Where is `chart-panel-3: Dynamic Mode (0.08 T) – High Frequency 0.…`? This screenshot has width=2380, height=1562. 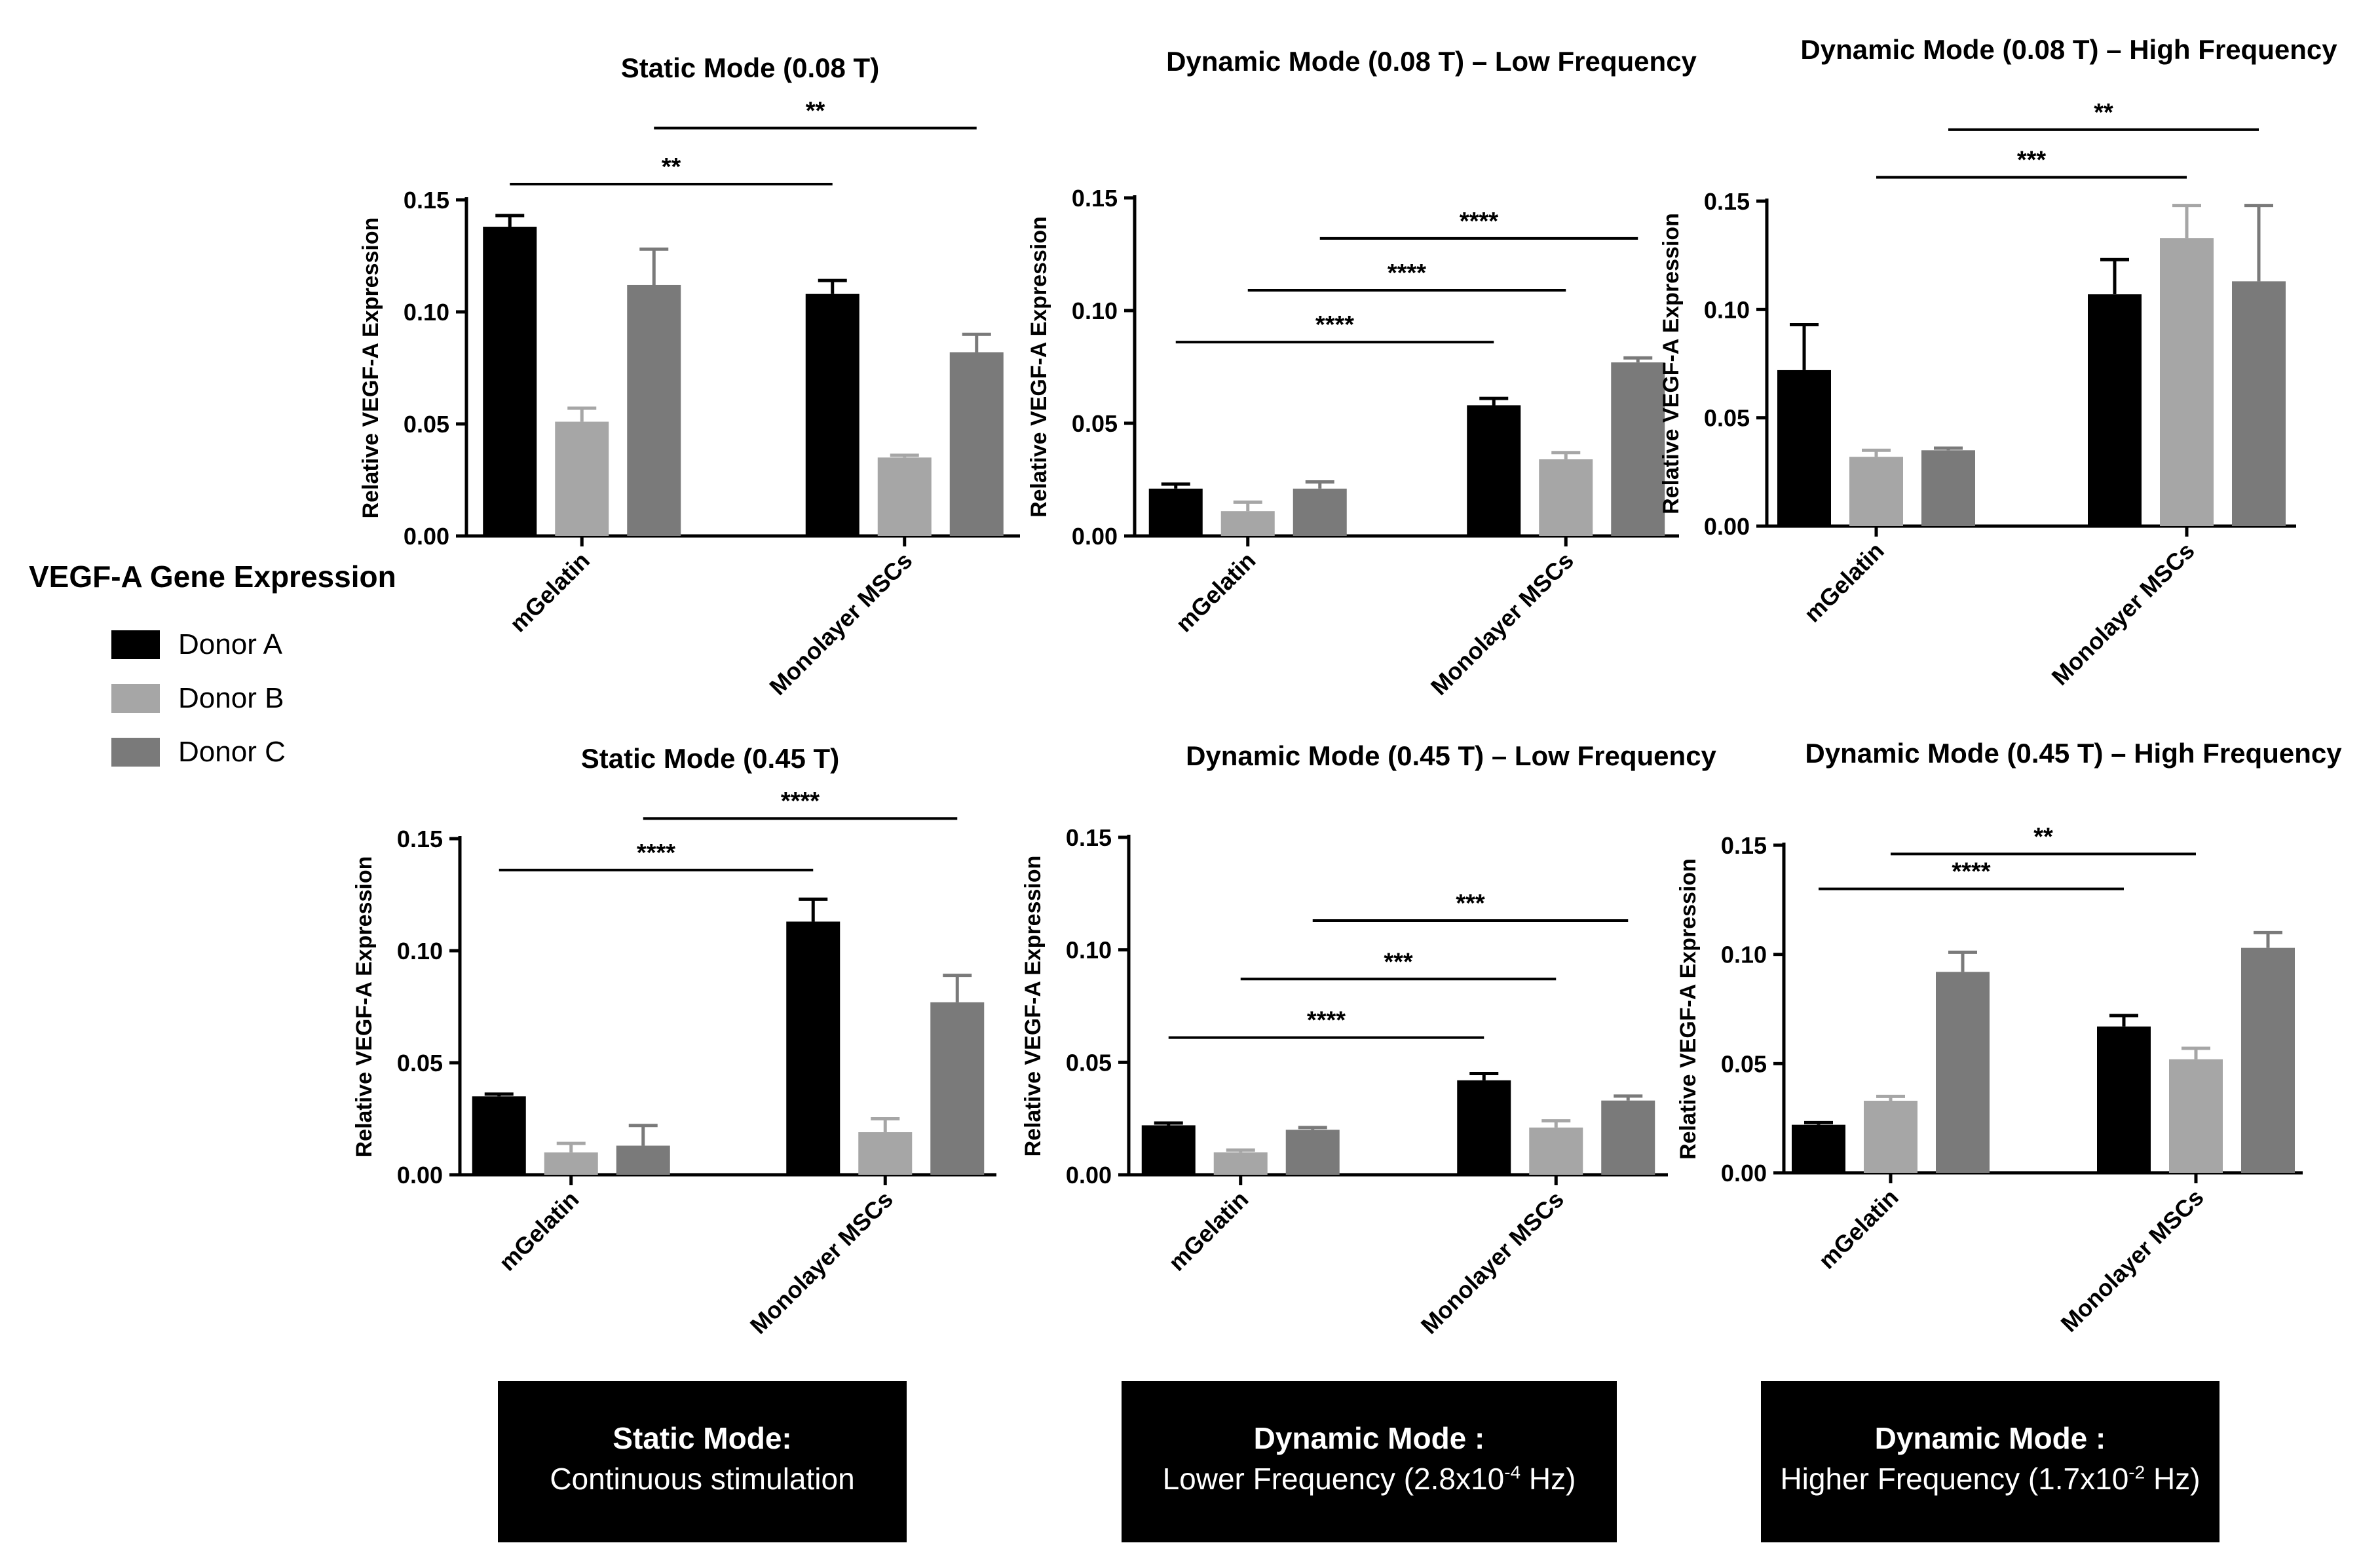 chart-panel-3: Dynamic Mode (0.08 T) – High Frequency 0.… is located at coordinates (1998, 363).